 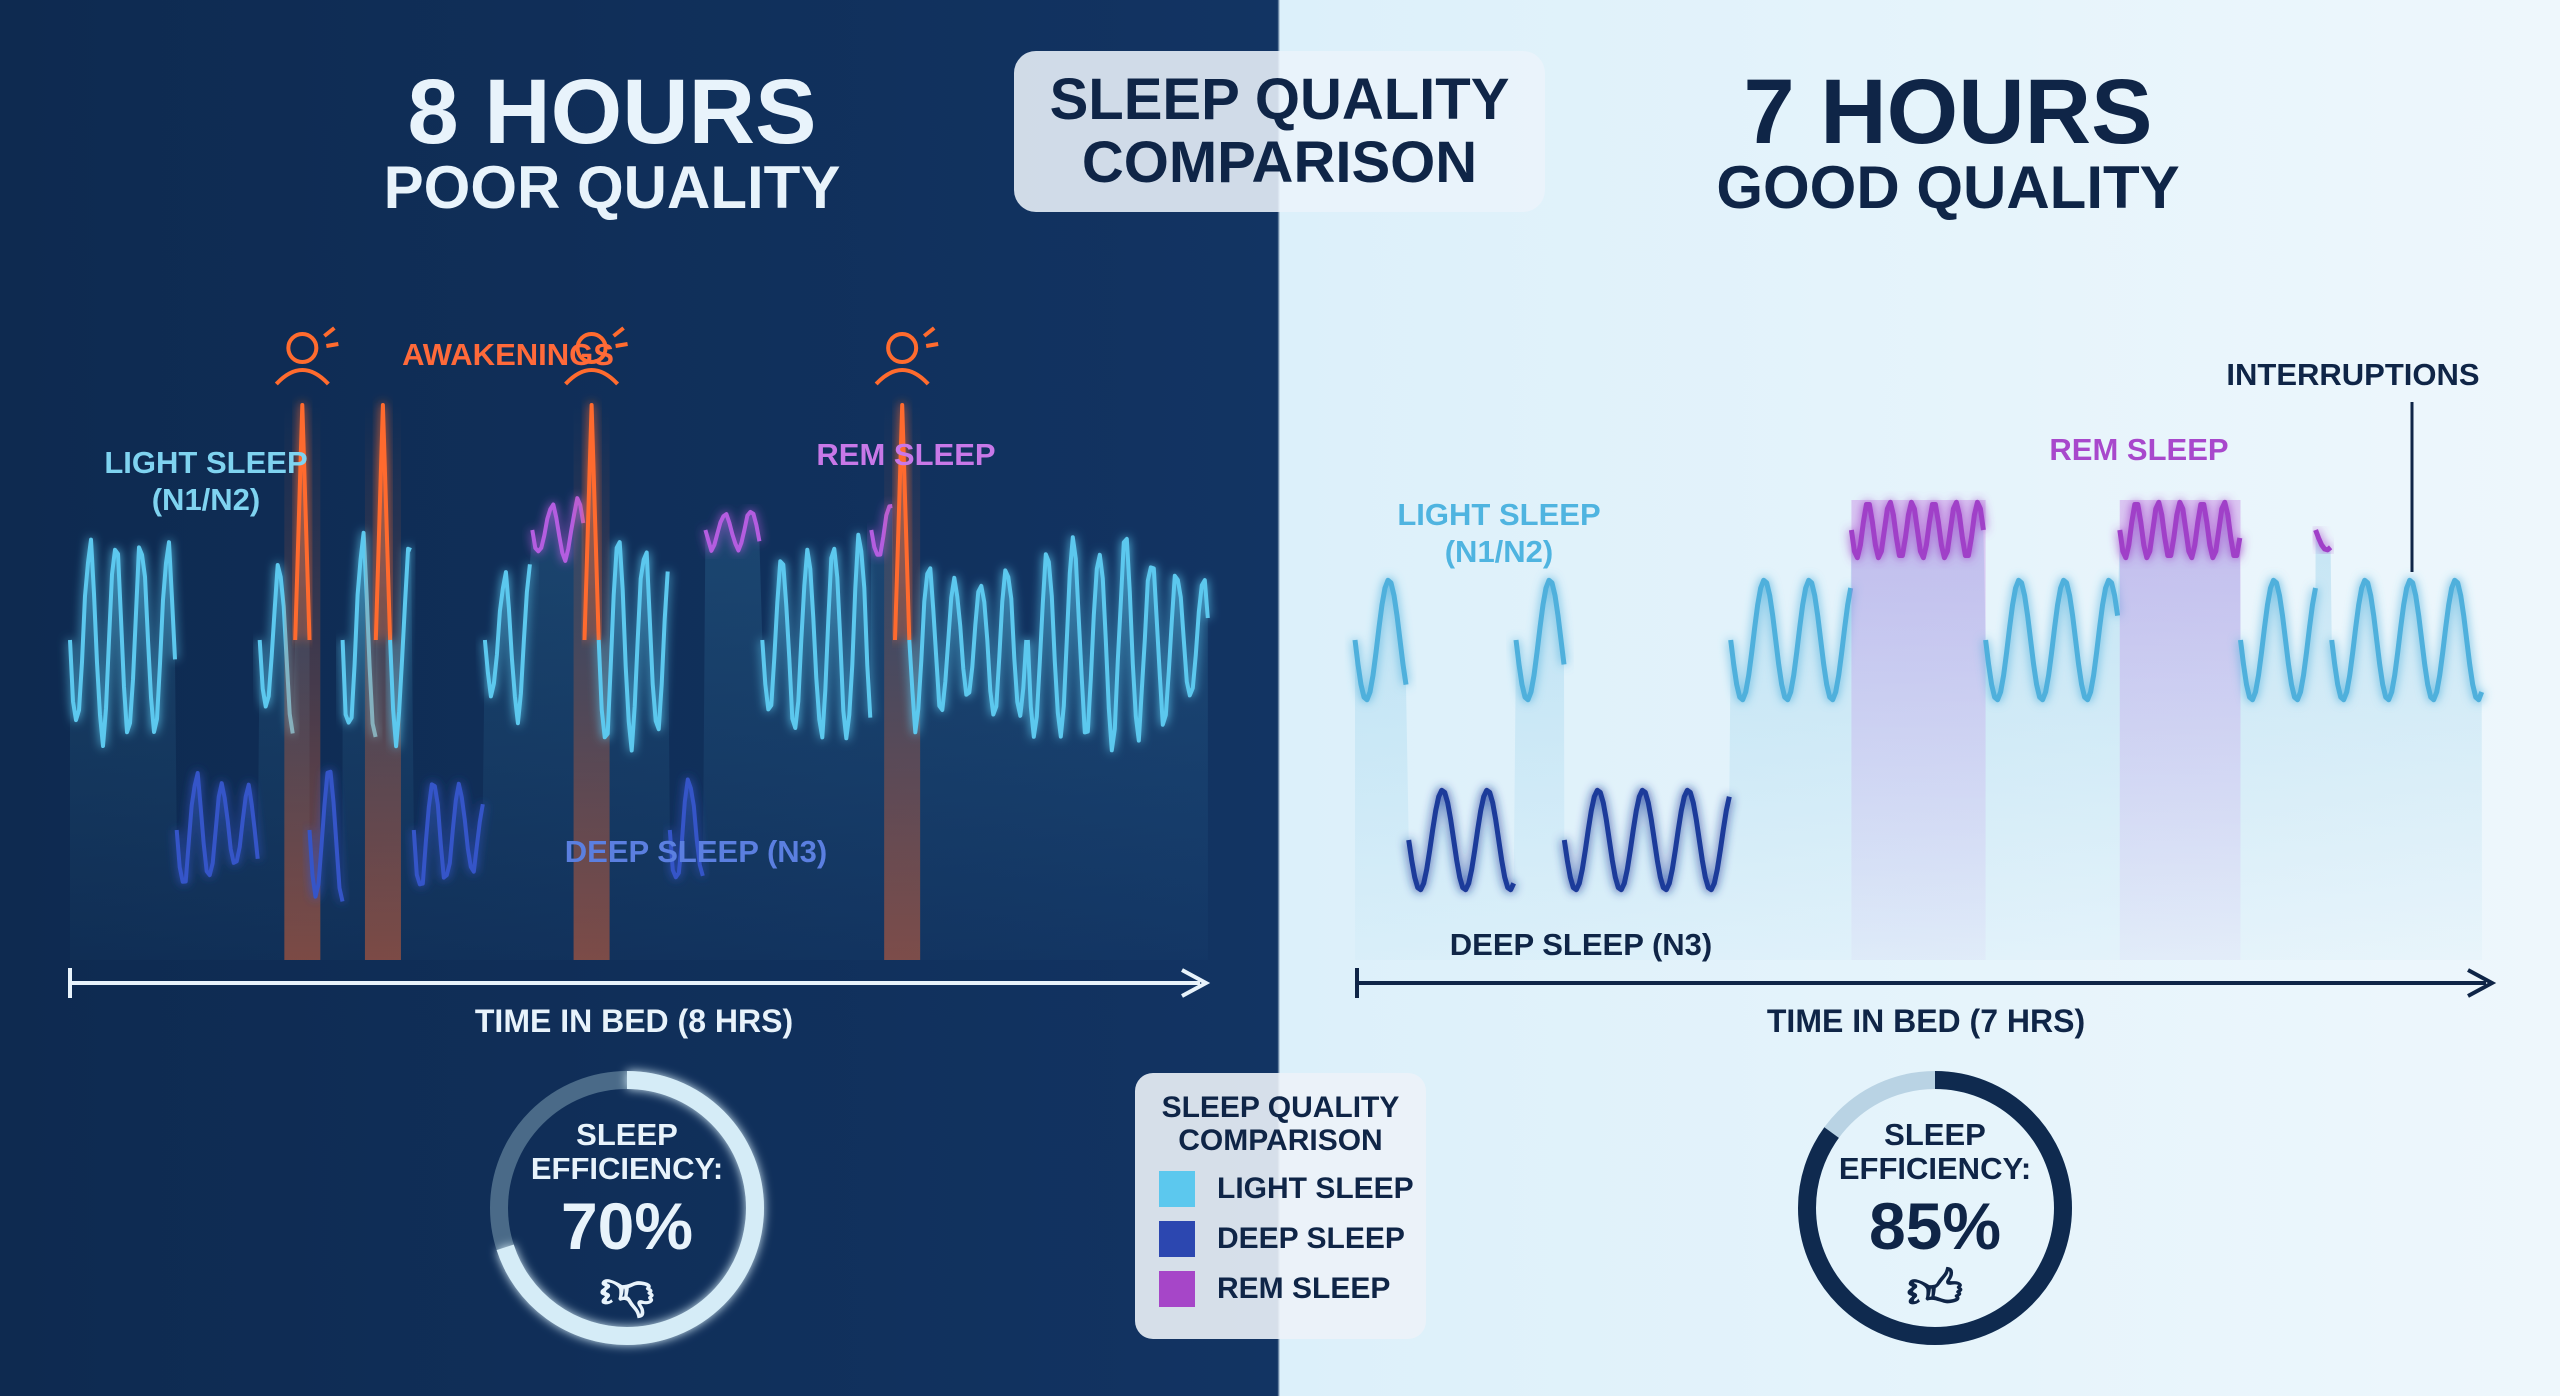 I want to click on interruptions-label: INTERRUPTIONS, so click(x=2353, y=374).